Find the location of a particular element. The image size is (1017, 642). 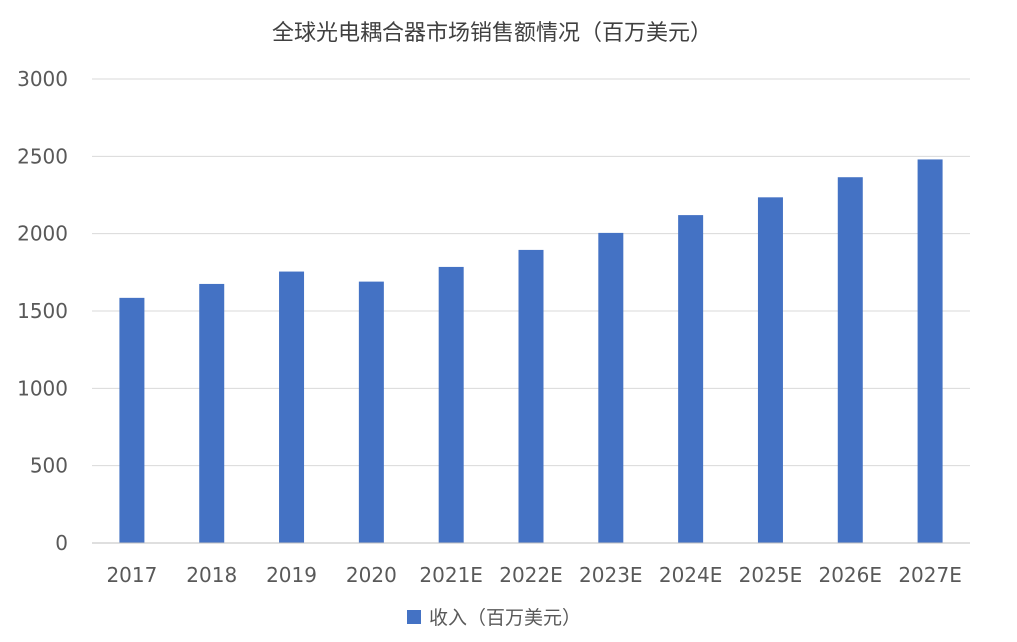

x-tick-label: 2021E is located at coordinates (451, 575).